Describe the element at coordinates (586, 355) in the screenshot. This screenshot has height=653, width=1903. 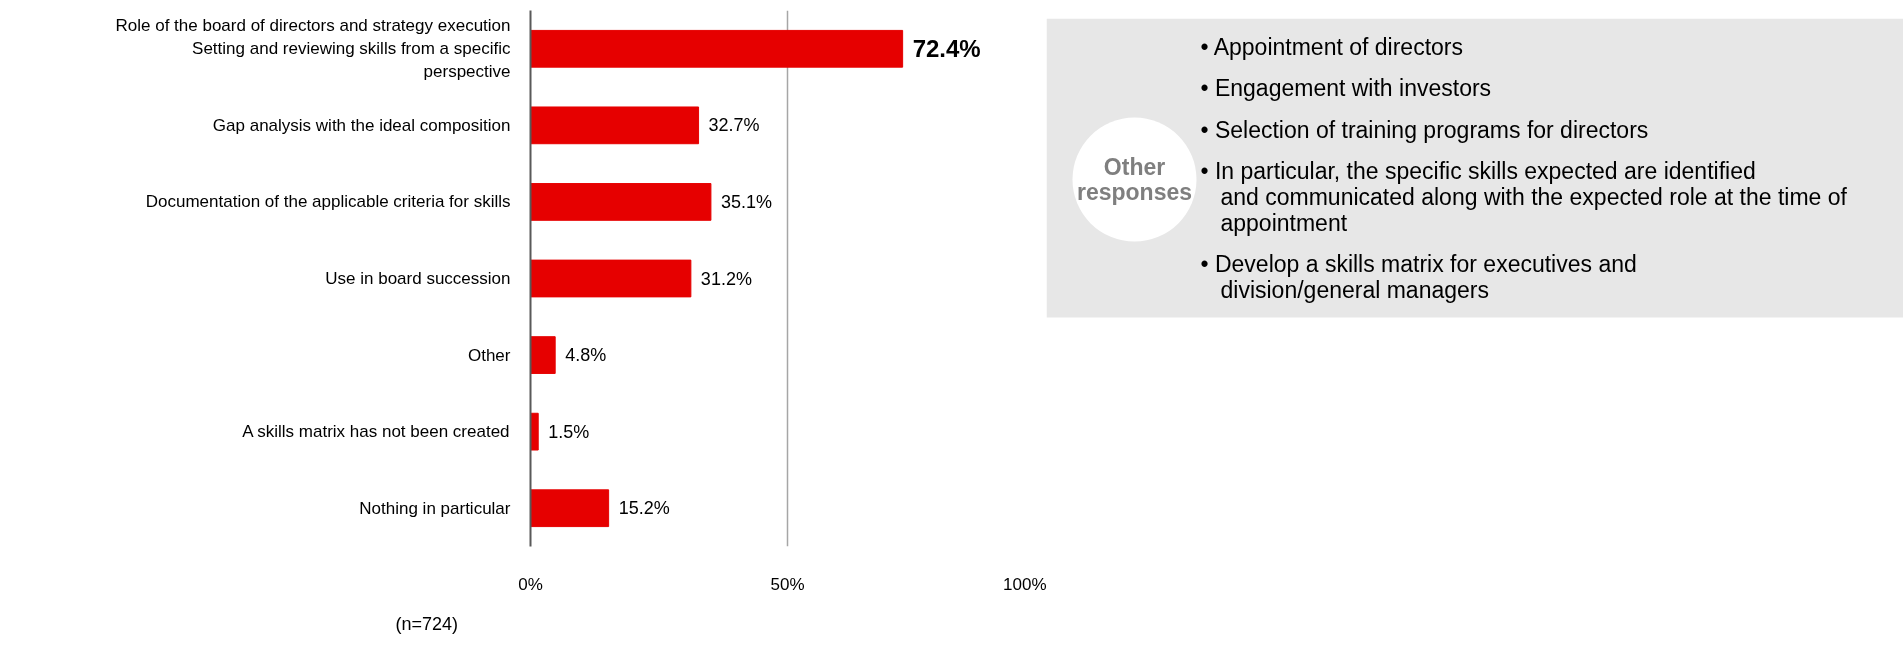
I see `data-label: 4.8%` at that location.